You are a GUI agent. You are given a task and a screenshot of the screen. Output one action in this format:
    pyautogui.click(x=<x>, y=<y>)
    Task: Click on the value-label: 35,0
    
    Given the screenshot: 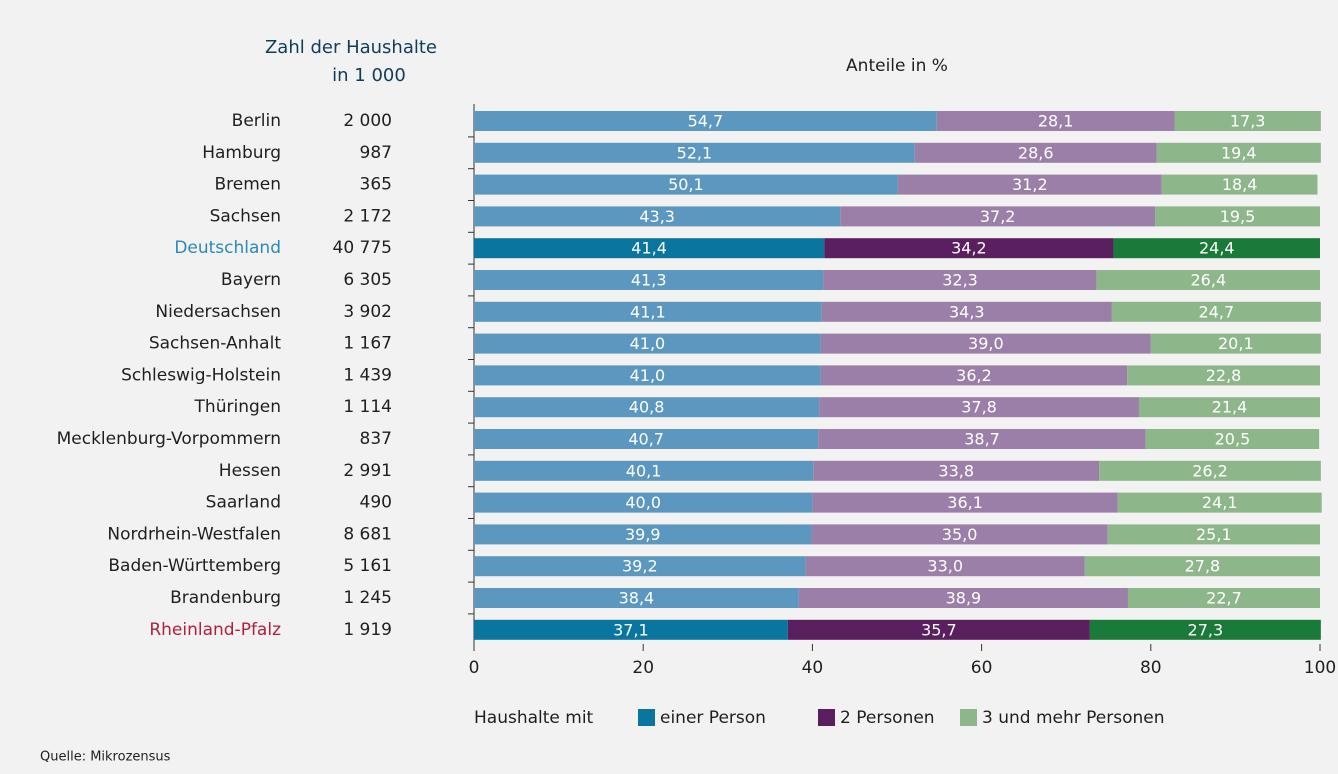 What is the action you would take?
    pyautogui.click(x=960, y=534)
    